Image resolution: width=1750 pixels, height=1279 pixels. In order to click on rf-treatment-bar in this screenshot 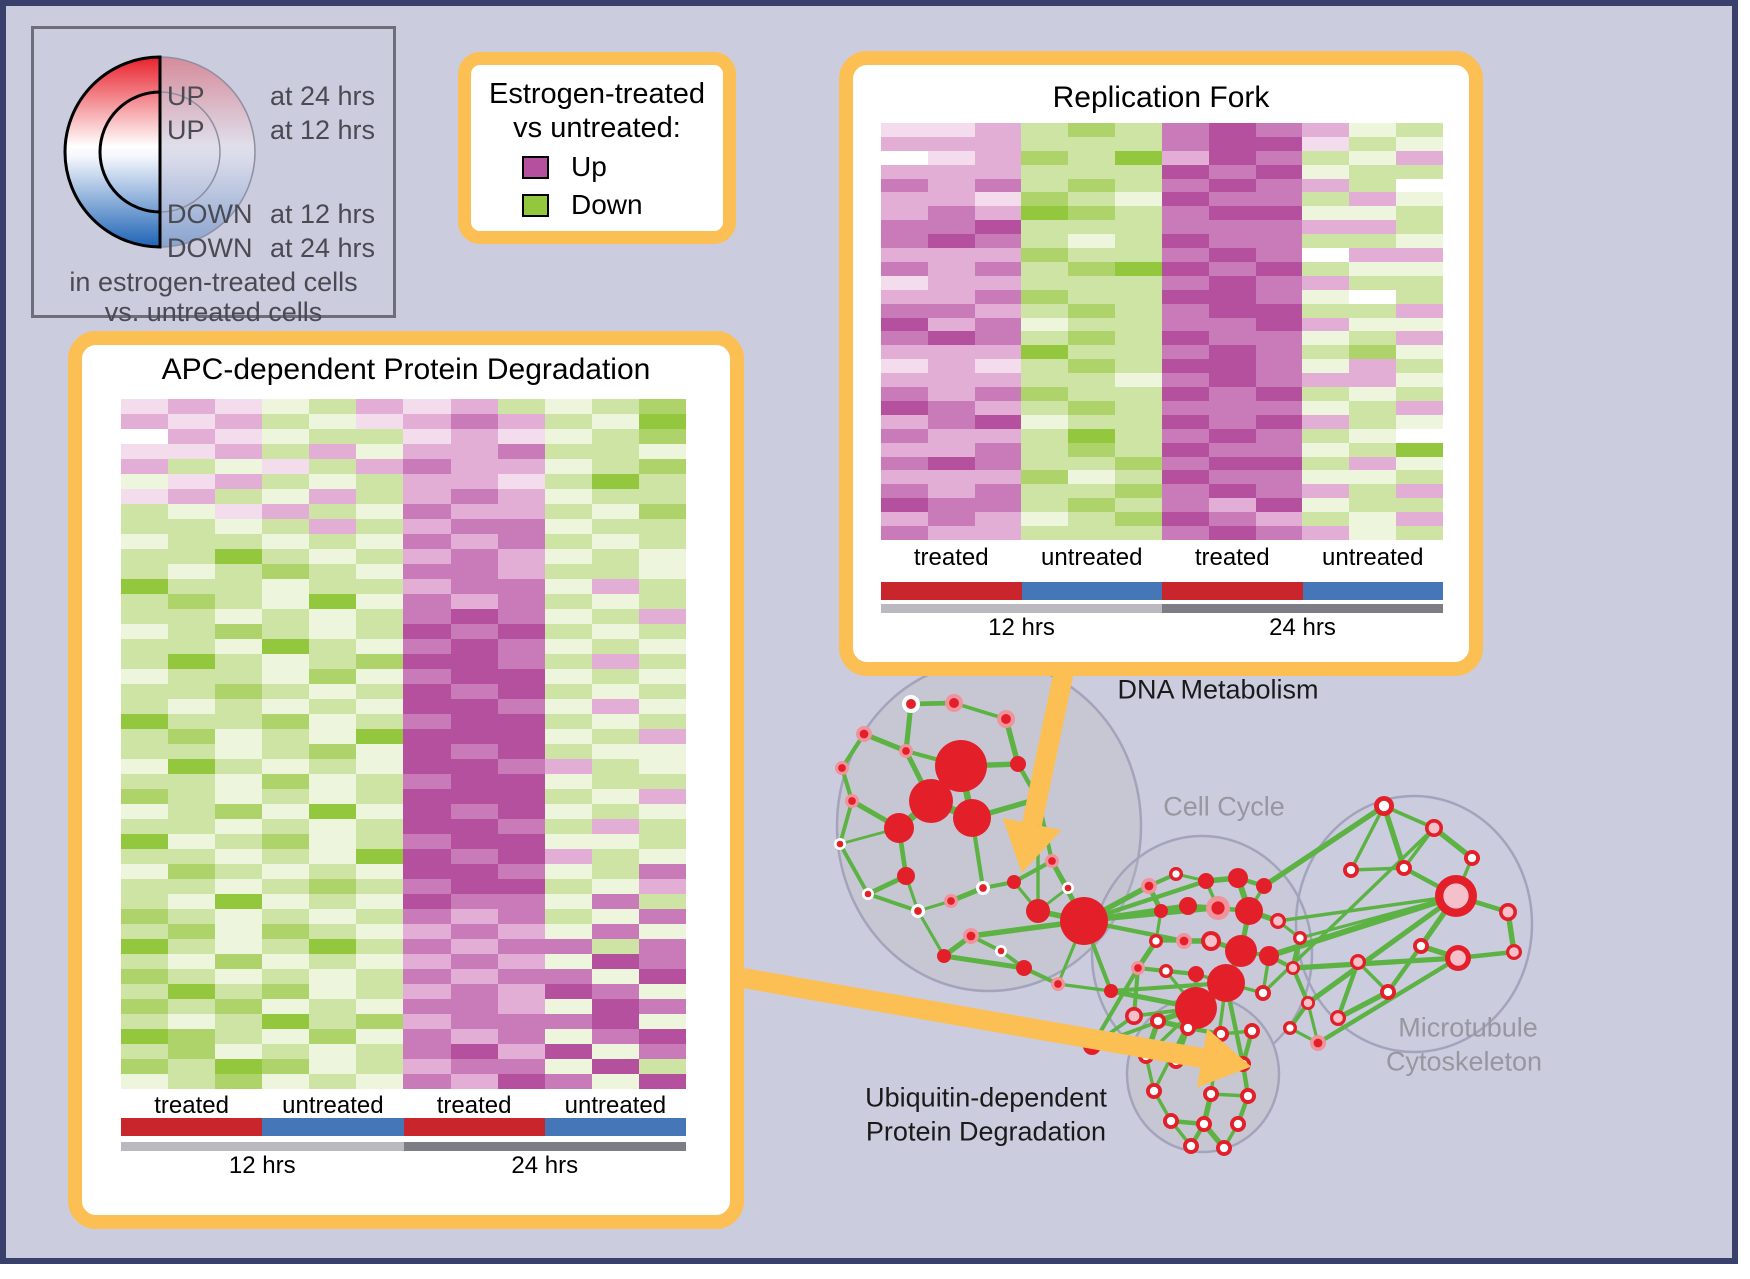, I will do `click(1162, 591)`.